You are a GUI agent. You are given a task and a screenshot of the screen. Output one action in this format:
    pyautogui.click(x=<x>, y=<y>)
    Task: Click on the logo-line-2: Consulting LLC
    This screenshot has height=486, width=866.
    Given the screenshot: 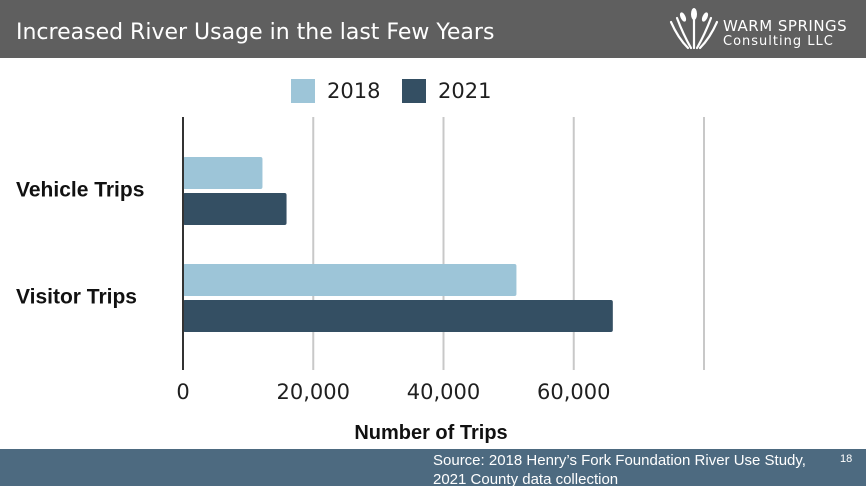 What is the action you would take?
    pyautogui.click(x=778, y=41)
    